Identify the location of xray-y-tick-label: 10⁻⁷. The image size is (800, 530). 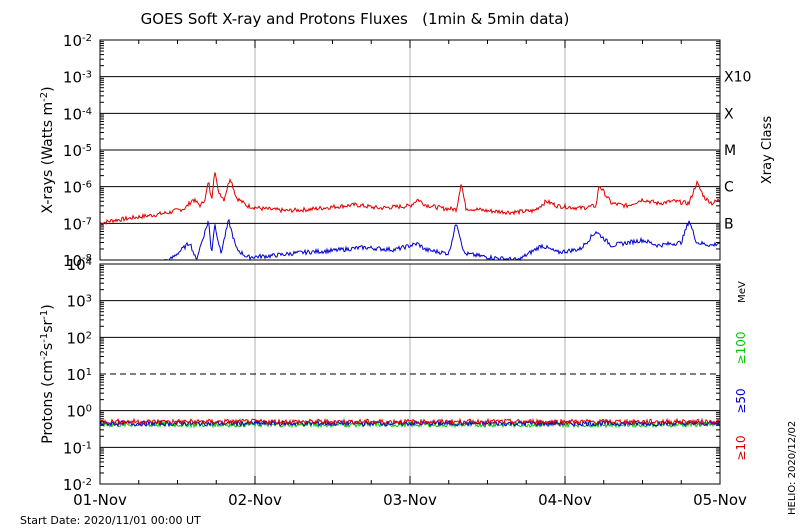
(77, 224).